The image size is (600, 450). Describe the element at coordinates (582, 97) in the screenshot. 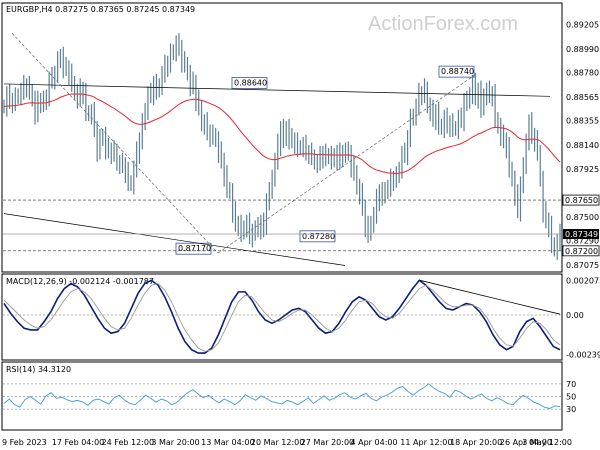

I see `price-y-tick: 0.88565` at that location.